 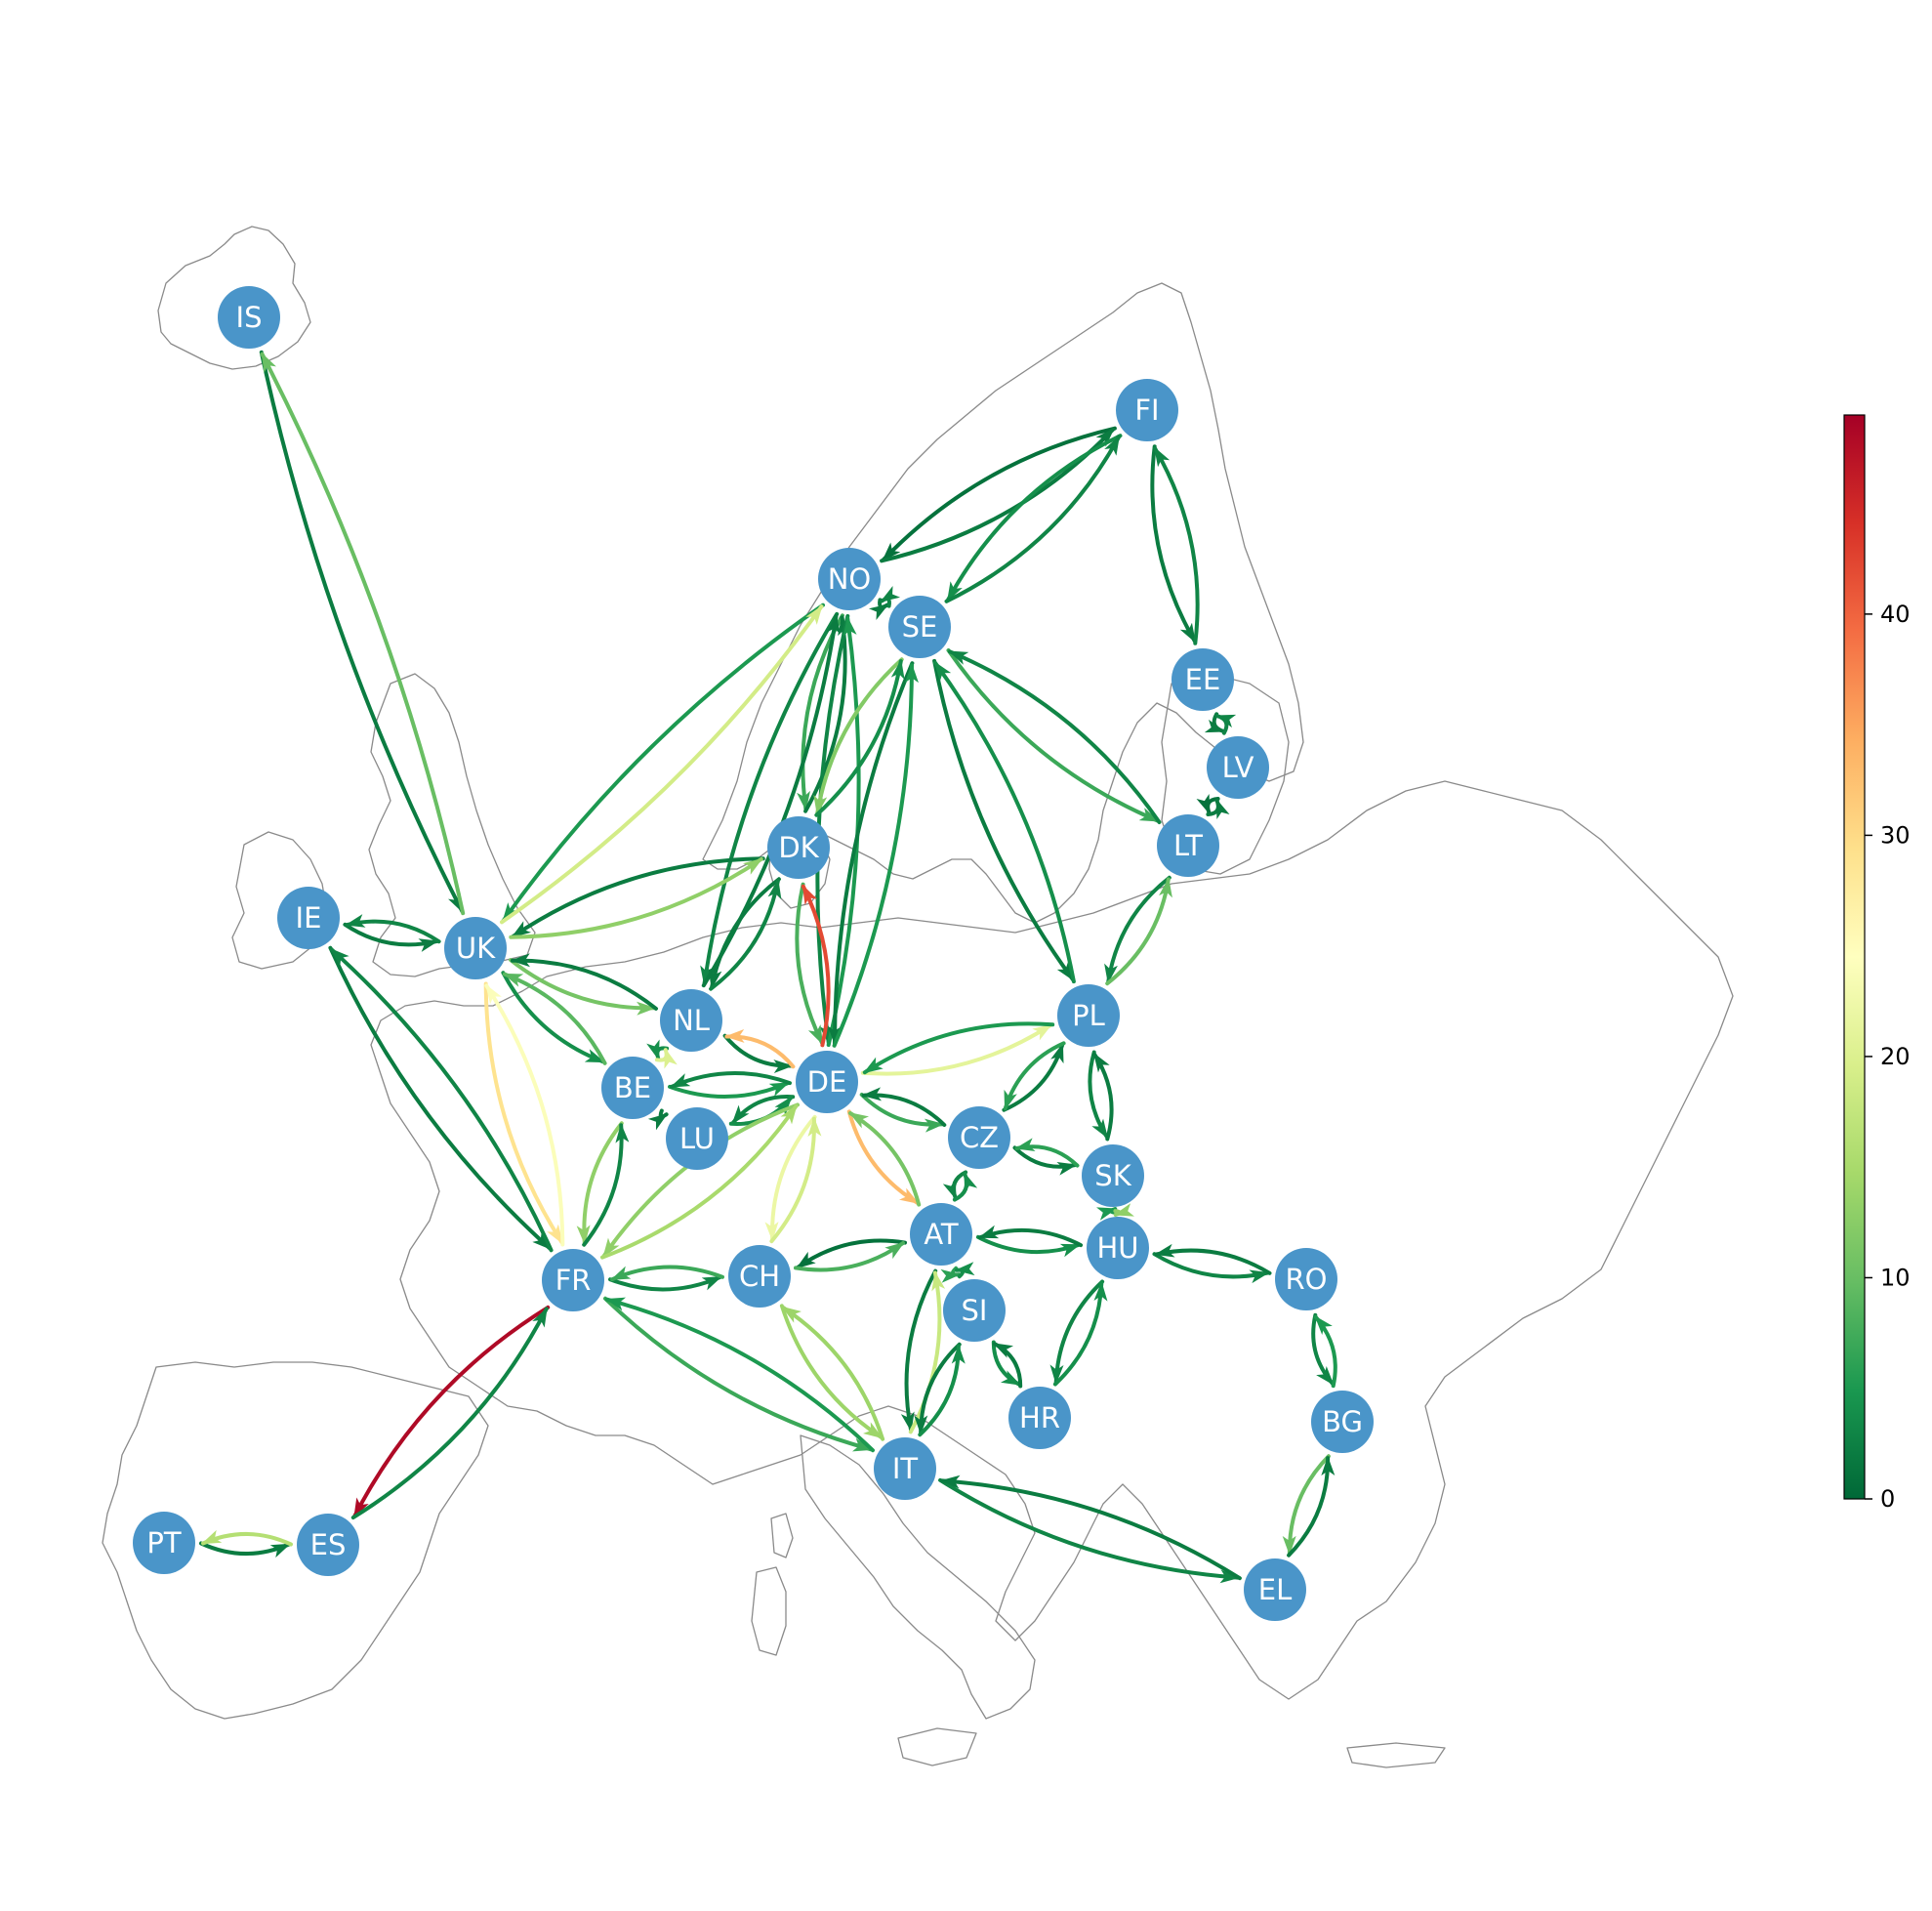 What do you see at coordinates (697, 1139) in the screenshot?
I see `node-lu: LU` at bounding box center [697, 1139].